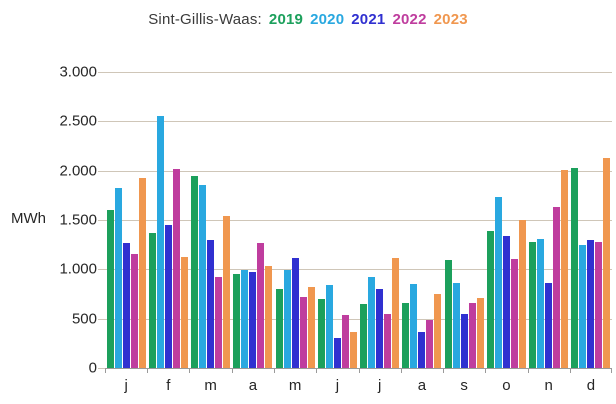 Image resolution: width=616 pixels, height=404 pixels. I want to click on y-tick-label-2.500: 2.500, so click(78, 121).